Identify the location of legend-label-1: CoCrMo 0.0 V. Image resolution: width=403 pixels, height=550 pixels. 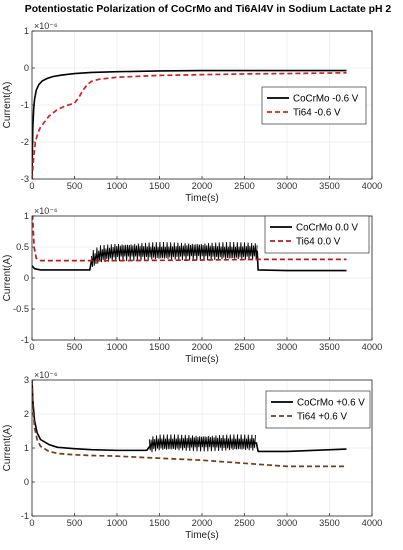
(327, 227).